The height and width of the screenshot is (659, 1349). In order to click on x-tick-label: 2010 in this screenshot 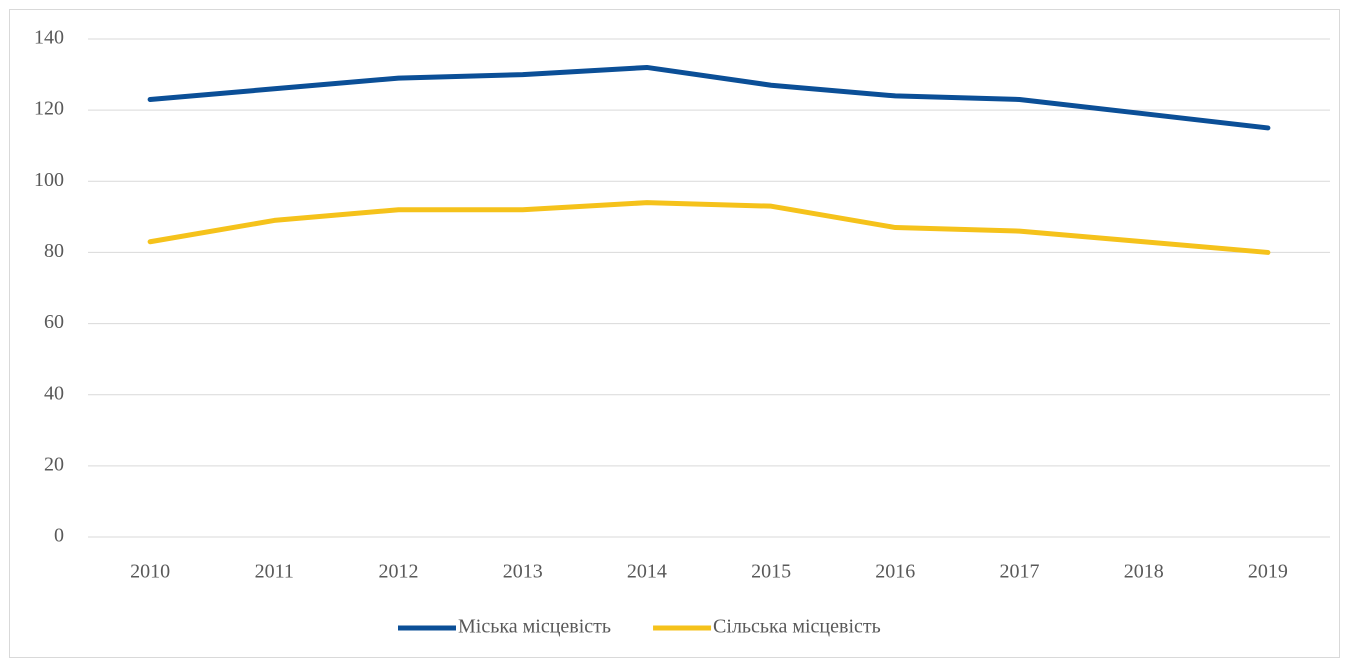, I will do `click(150, 572)`.